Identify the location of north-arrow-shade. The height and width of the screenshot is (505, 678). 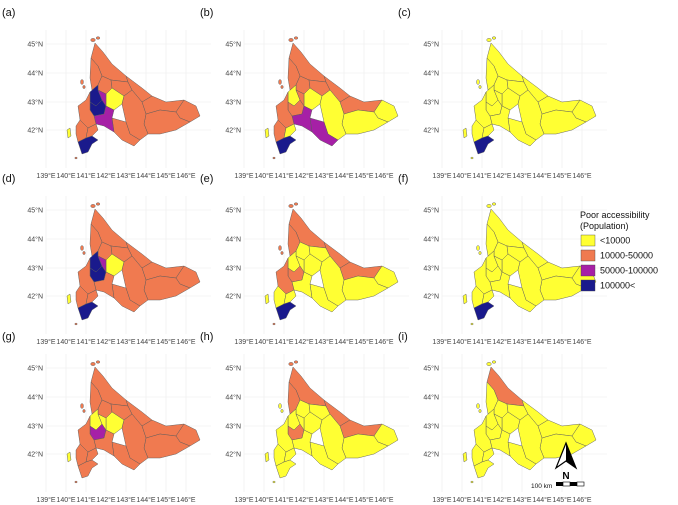
(571, 455).